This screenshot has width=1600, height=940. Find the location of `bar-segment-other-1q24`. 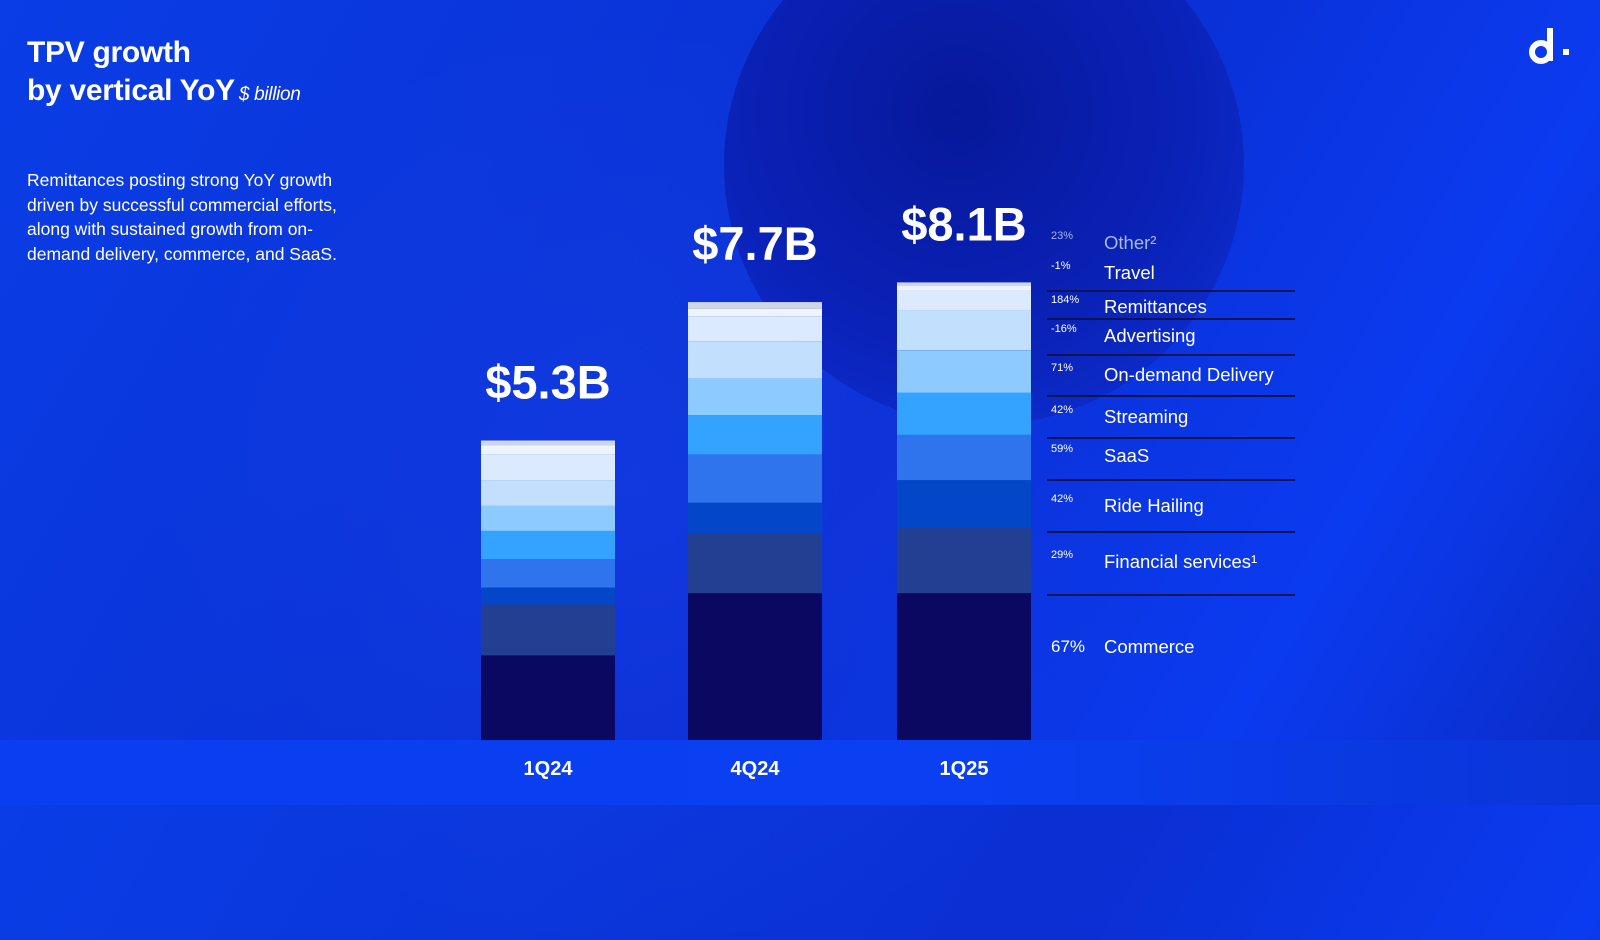

bar-segment-other-1q24 is located at coordinates (548, 442).